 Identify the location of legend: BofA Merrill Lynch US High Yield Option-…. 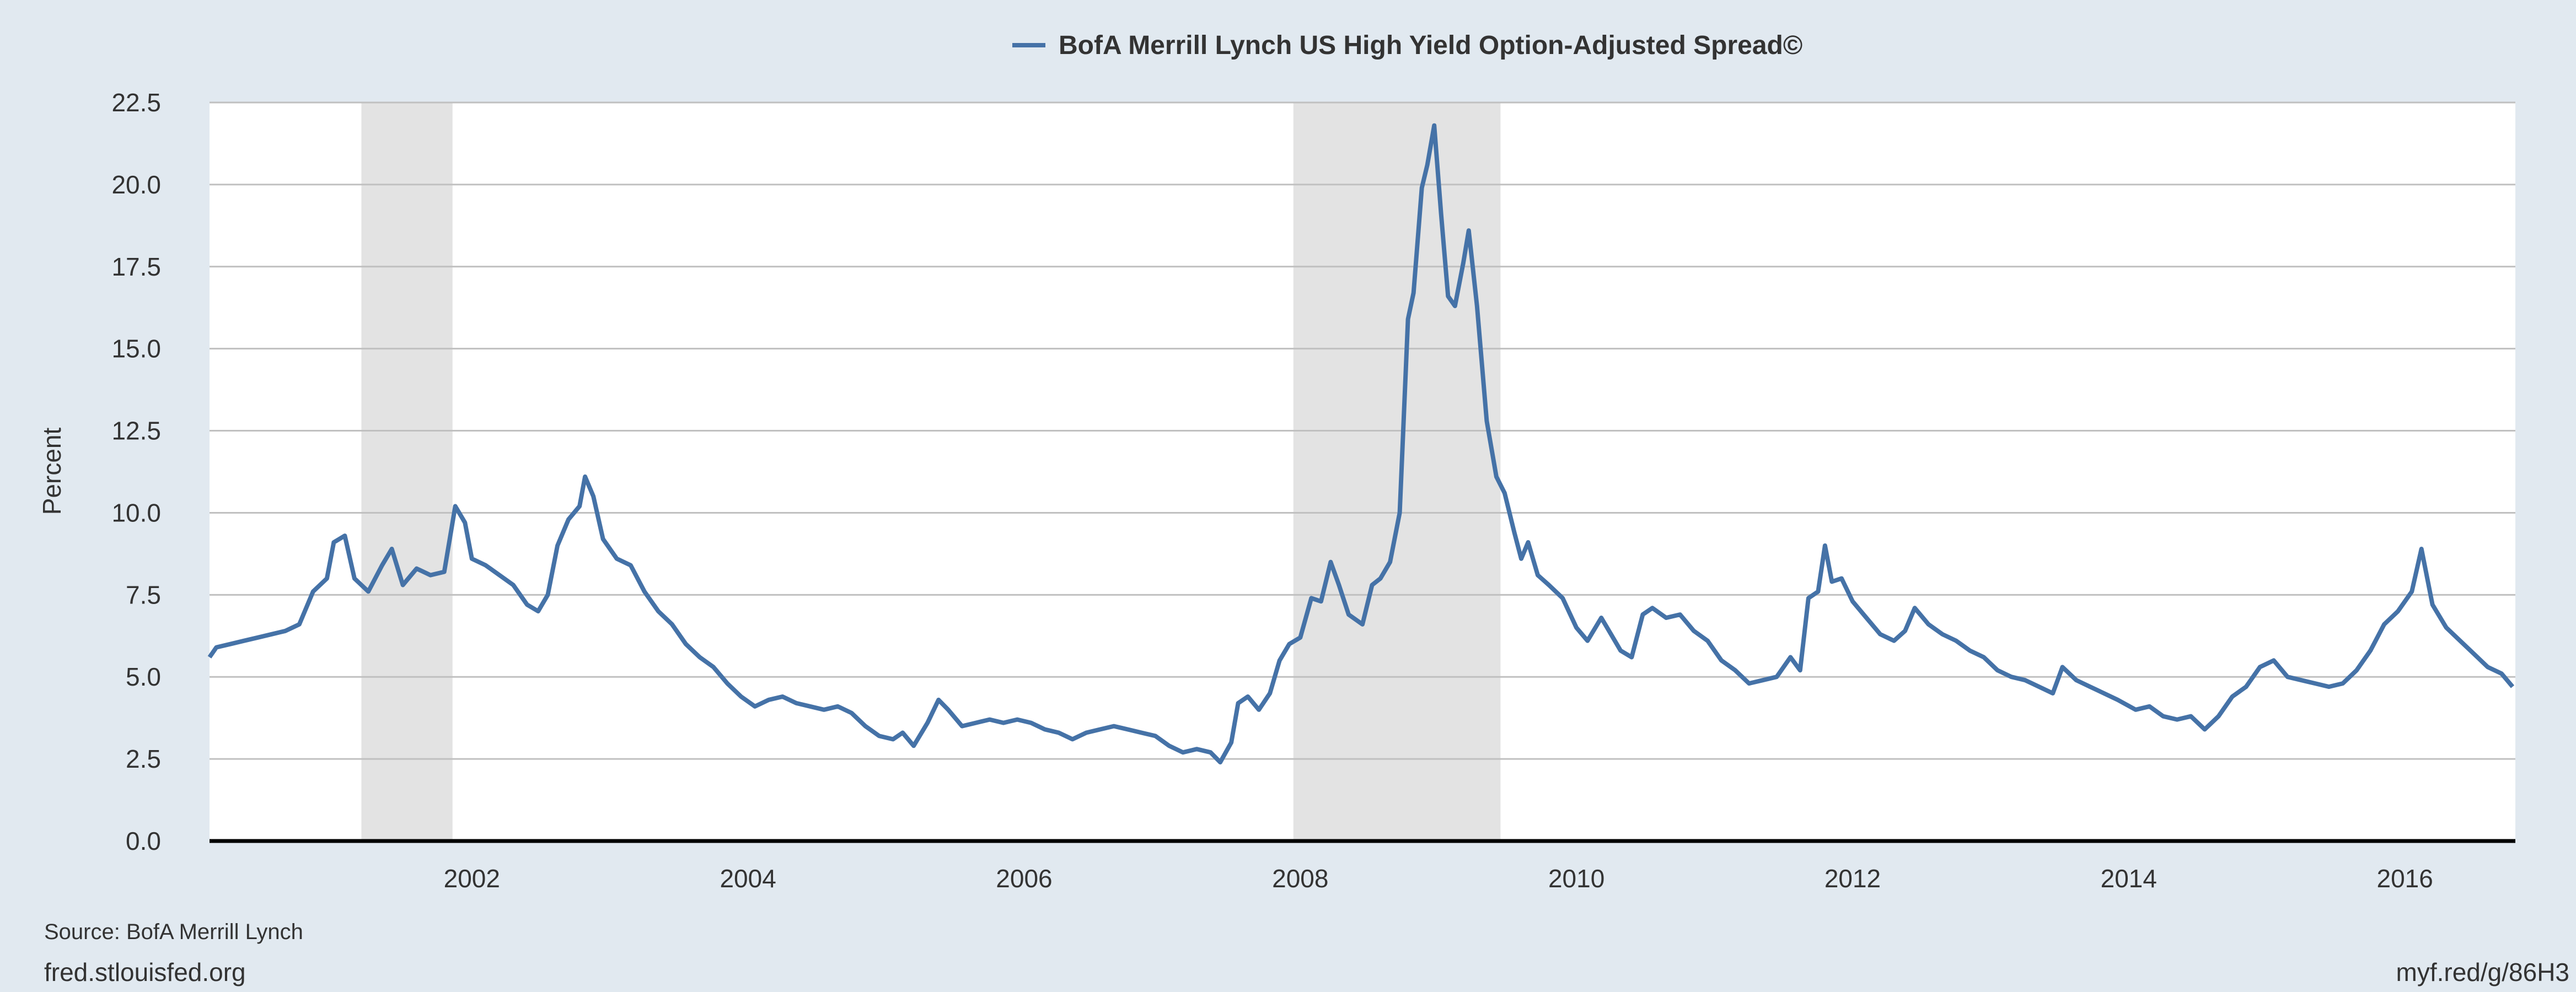
(1407, 45).